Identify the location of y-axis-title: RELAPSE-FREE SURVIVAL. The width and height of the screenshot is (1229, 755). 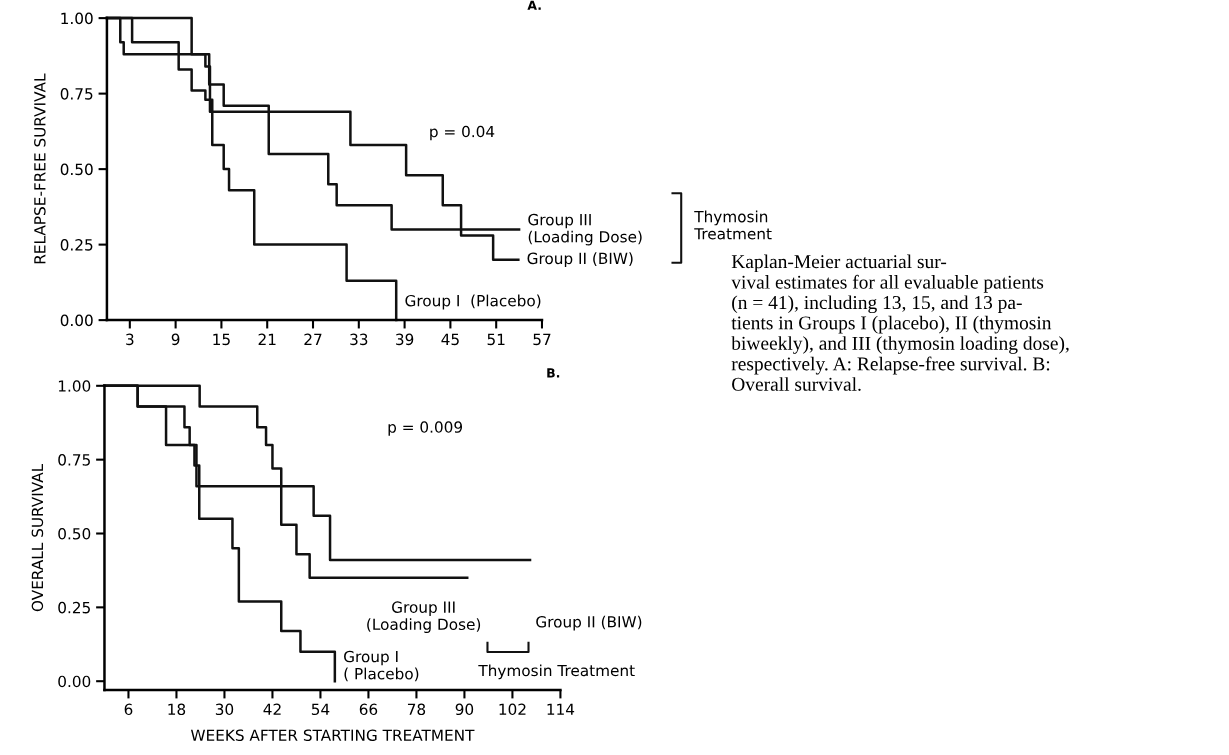
(40, 168).